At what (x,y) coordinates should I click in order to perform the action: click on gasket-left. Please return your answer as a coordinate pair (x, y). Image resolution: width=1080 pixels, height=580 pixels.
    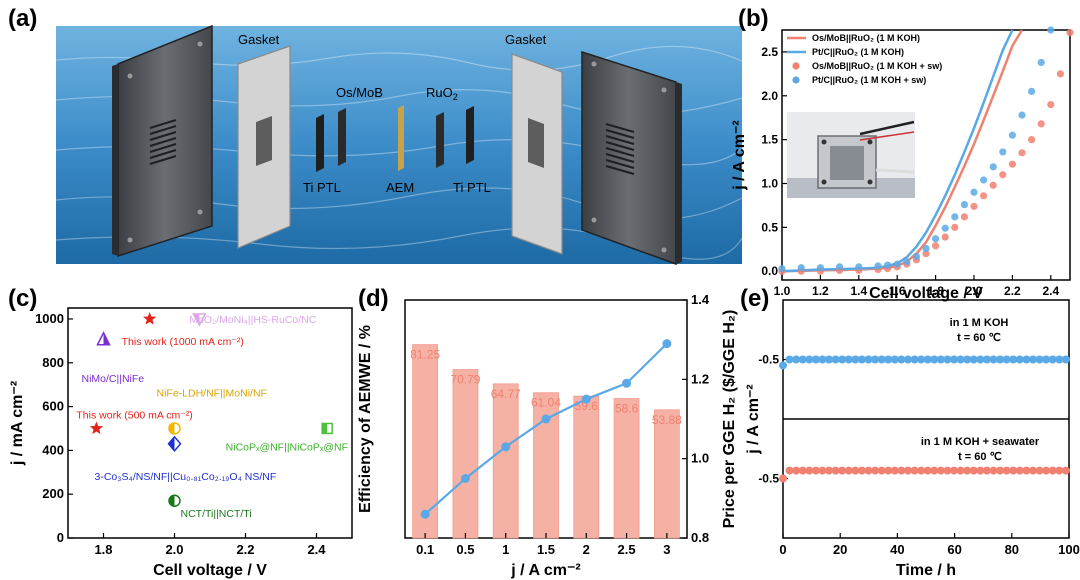
    Looking at the image, I should click on (264, 147).